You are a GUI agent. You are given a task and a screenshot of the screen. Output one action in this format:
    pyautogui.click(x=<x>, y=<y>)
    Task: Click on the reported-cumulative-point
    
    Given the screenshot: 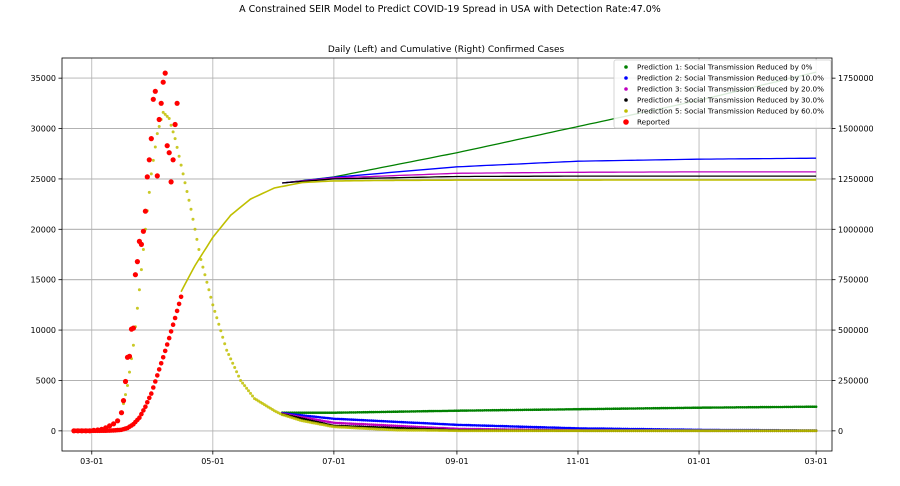 What is the action you would take?
    pyautogui.click(x=155, y=381)
    